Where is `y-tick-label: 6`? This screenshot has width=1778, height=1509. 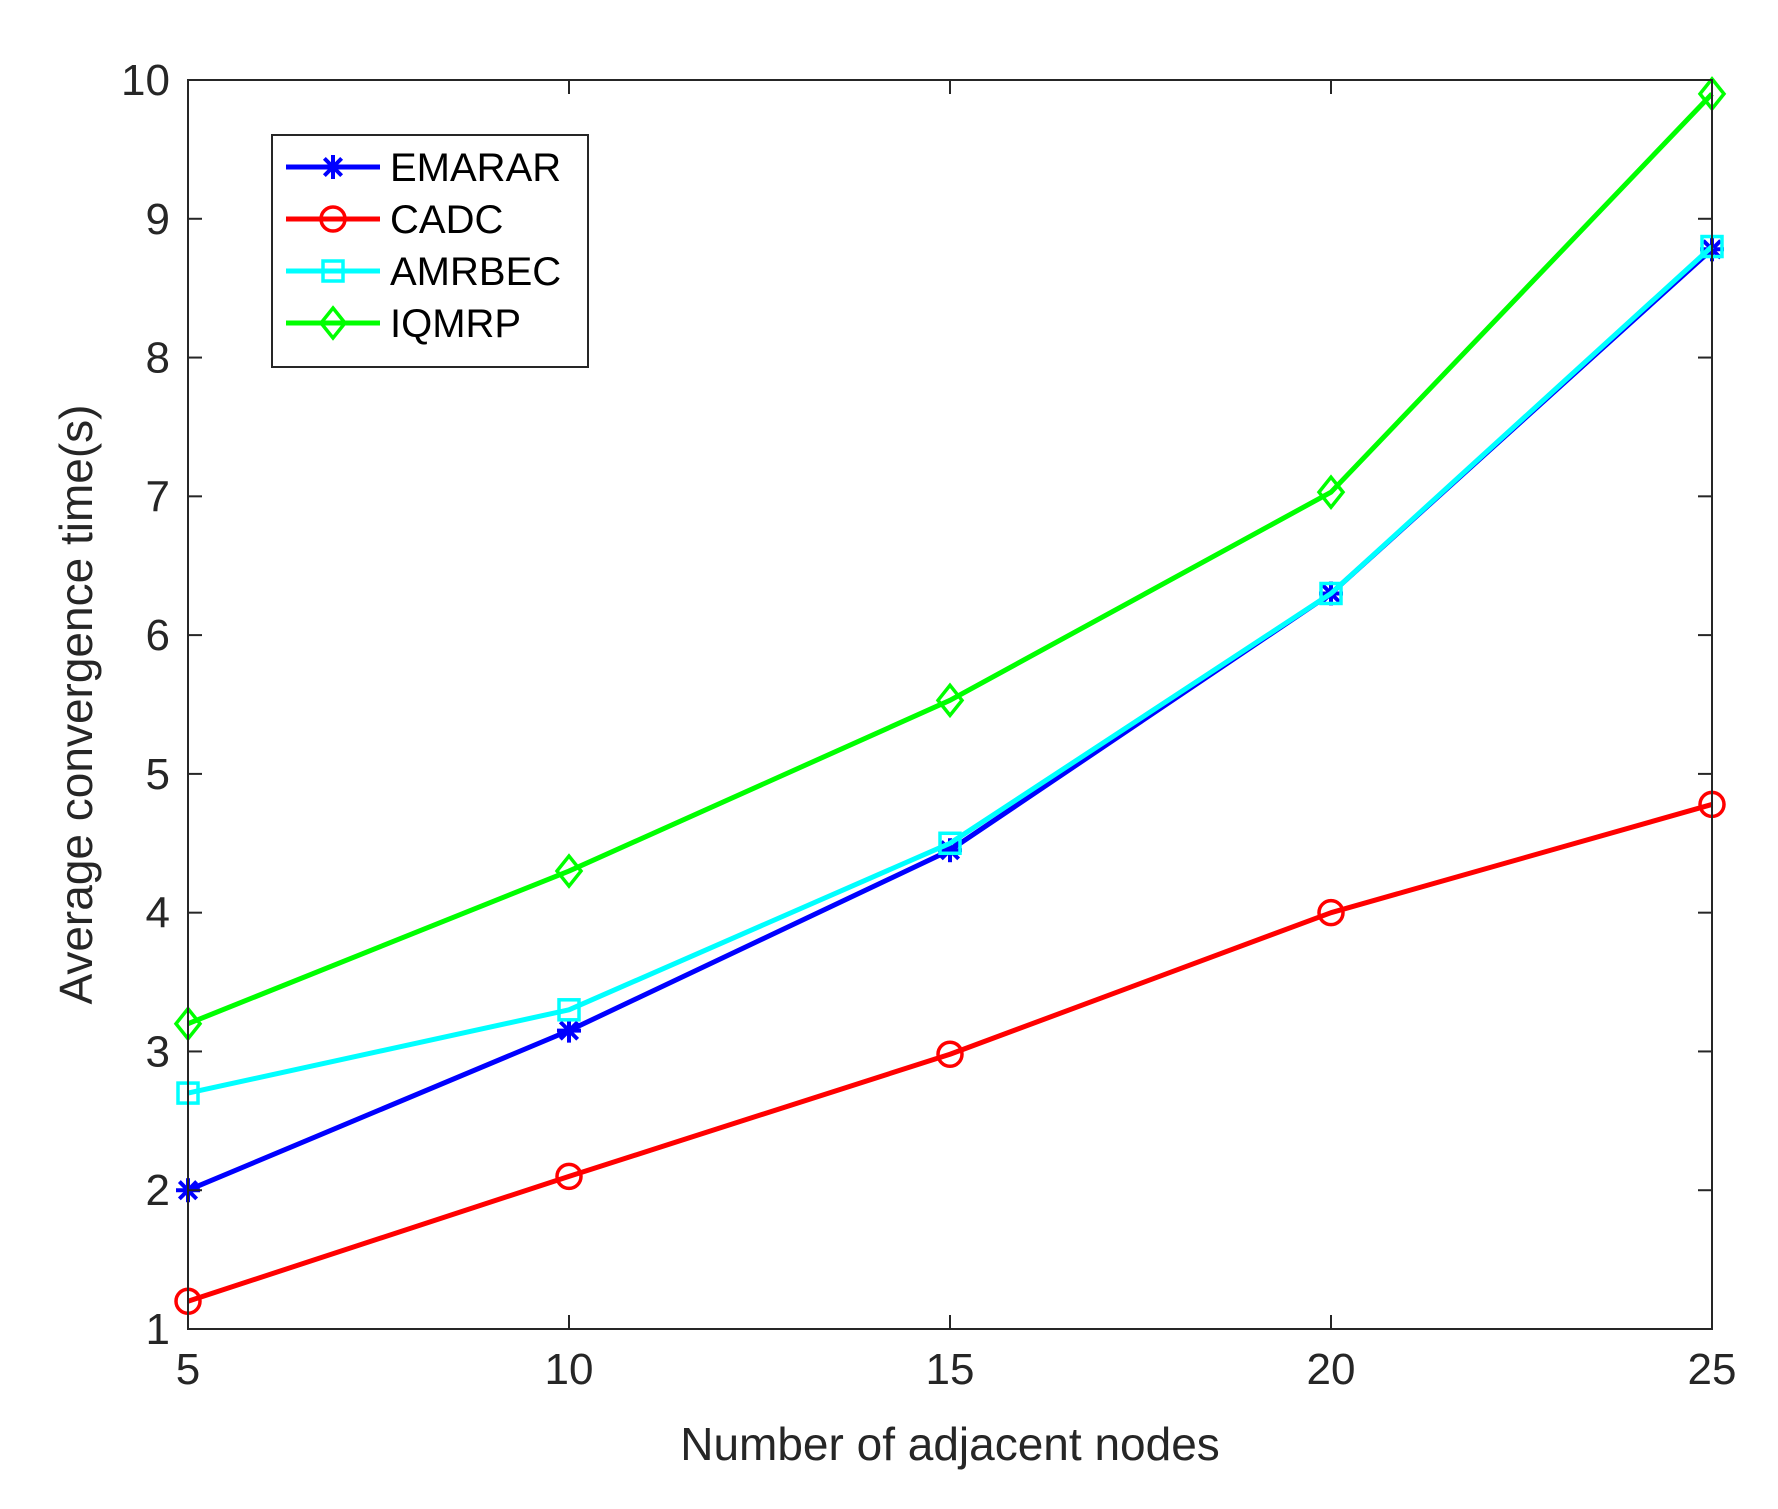
y-tick-label: 6 is located at coordinates (158, 635).